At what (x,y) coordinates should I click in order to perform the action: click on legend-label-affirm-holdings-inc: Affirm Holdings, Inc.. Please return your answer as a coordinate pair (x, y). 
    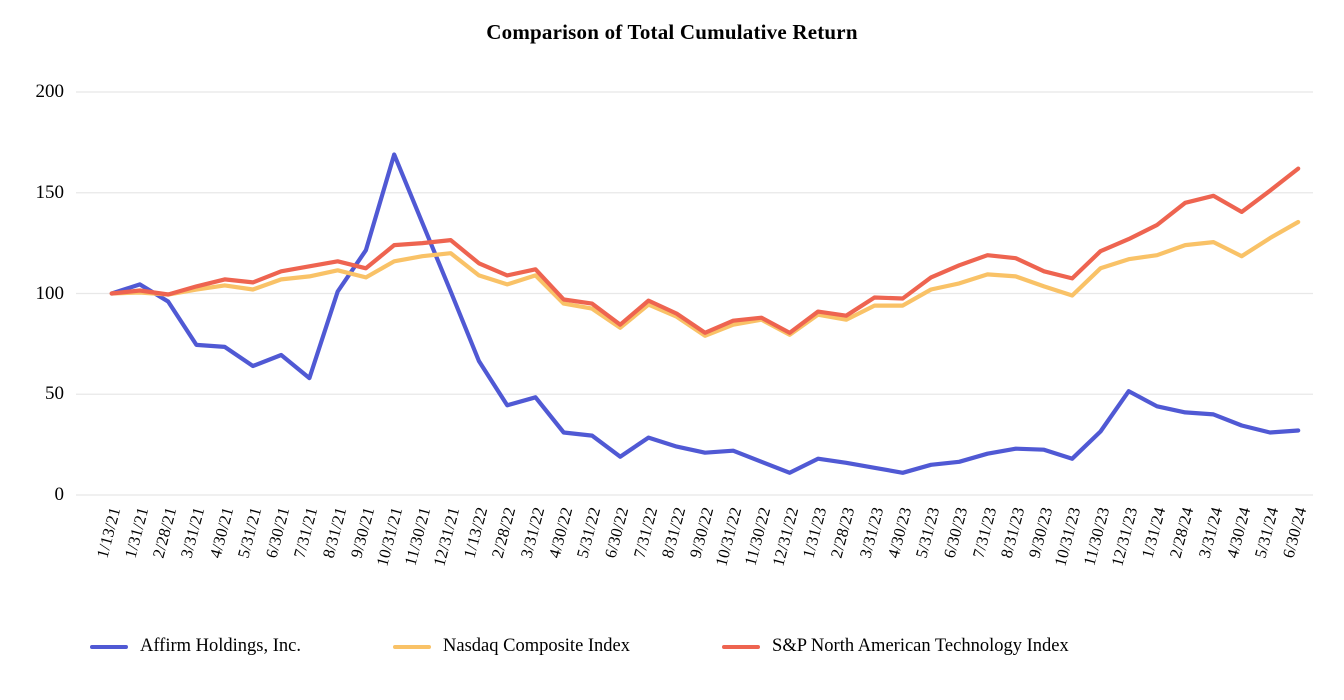
    Looking at the image, I should click on (220, 646).